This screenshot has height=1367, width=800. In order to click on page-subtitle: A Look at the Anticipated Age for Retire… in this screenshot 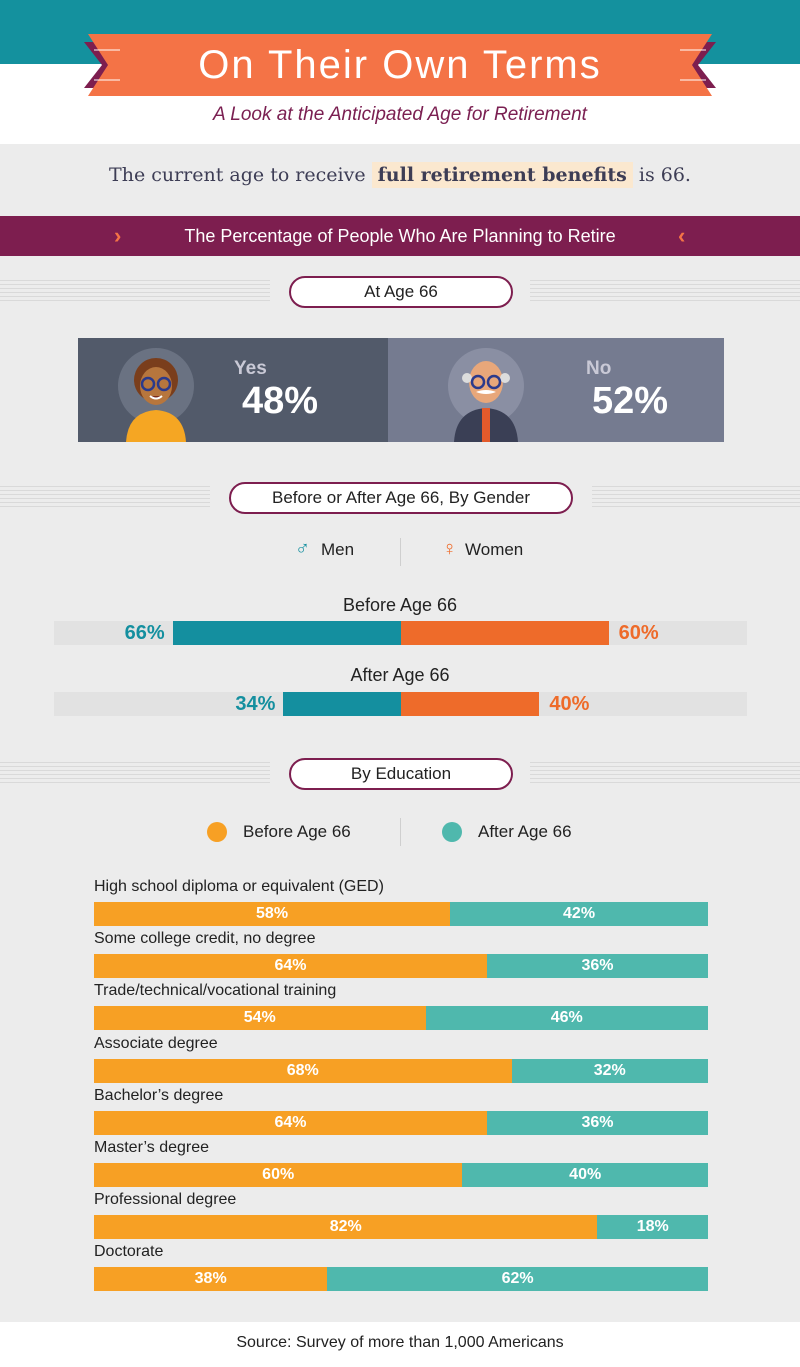, I will do `click(400, 114)`.